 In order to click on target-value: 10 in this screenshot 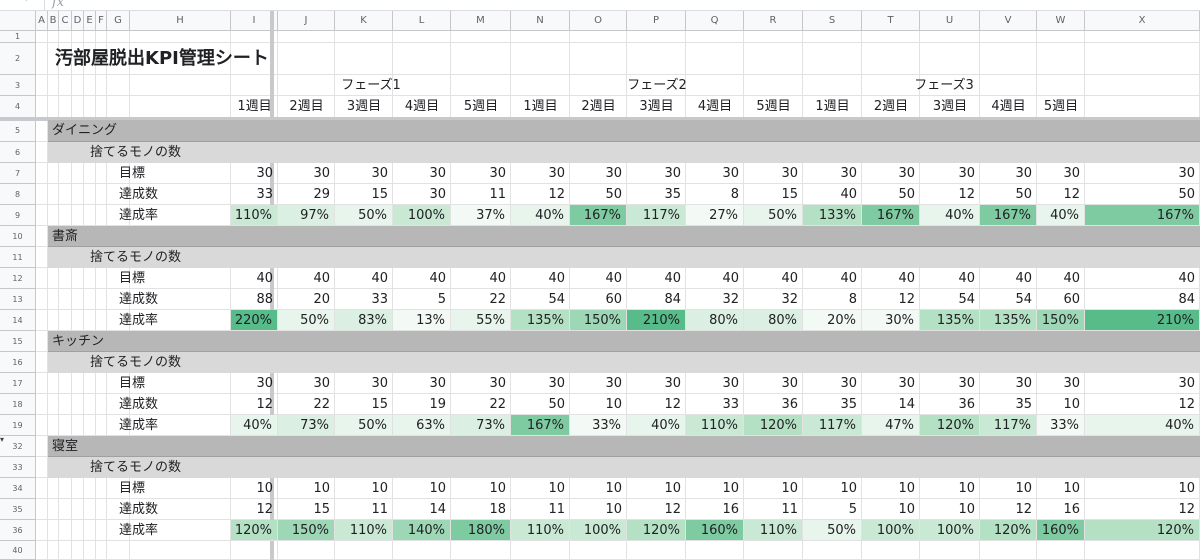, I will do `click(1071, 488)`.